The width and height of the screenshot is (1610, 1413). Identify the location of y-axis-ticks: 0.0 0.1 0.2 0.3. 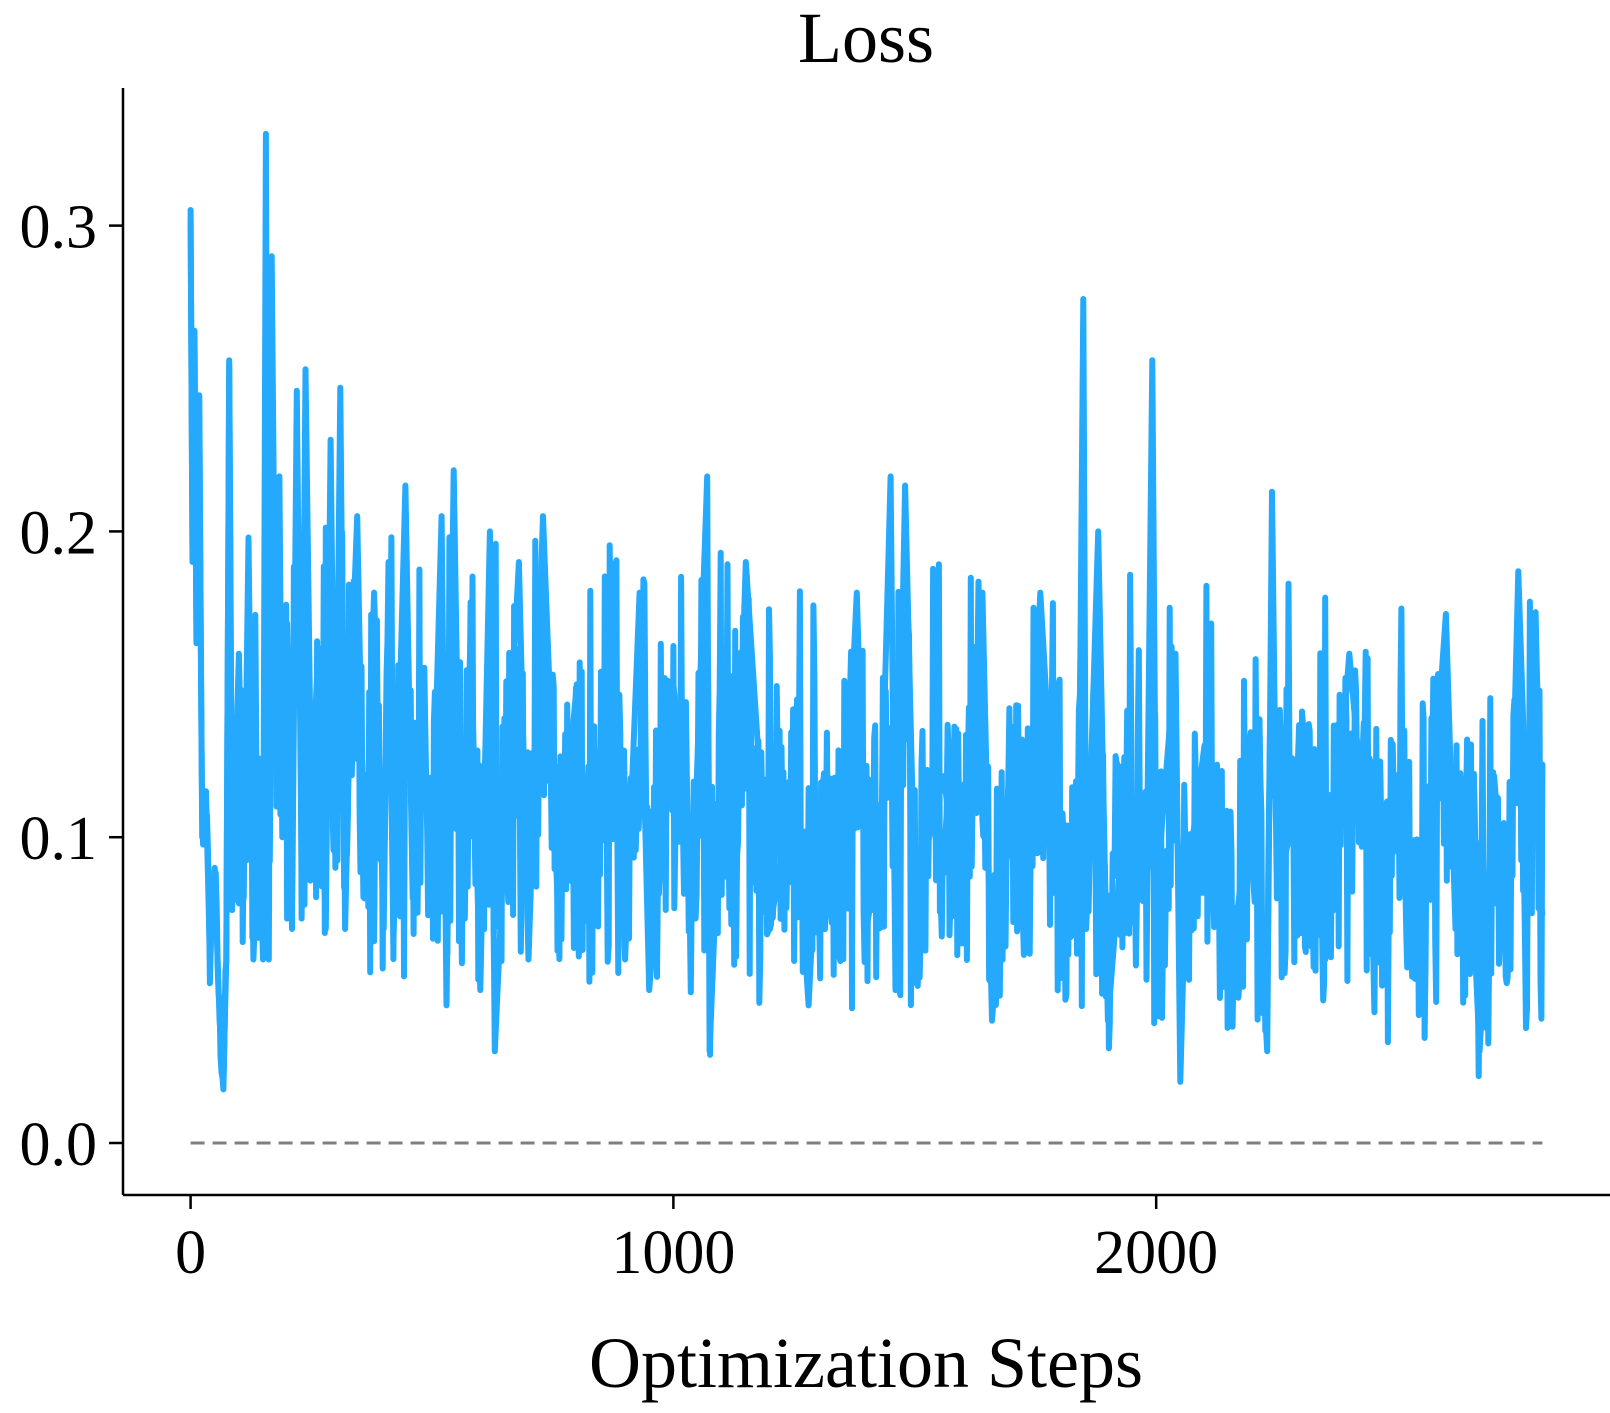
(71, 686).